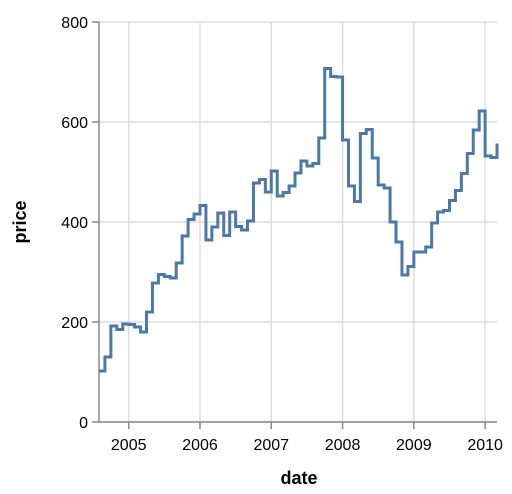 Image resolution: width=512 pixels, height=494 pixels. Describe the element at coordinates (298, 478) in the screenshot. I see `x-axis-title: date` at that location.